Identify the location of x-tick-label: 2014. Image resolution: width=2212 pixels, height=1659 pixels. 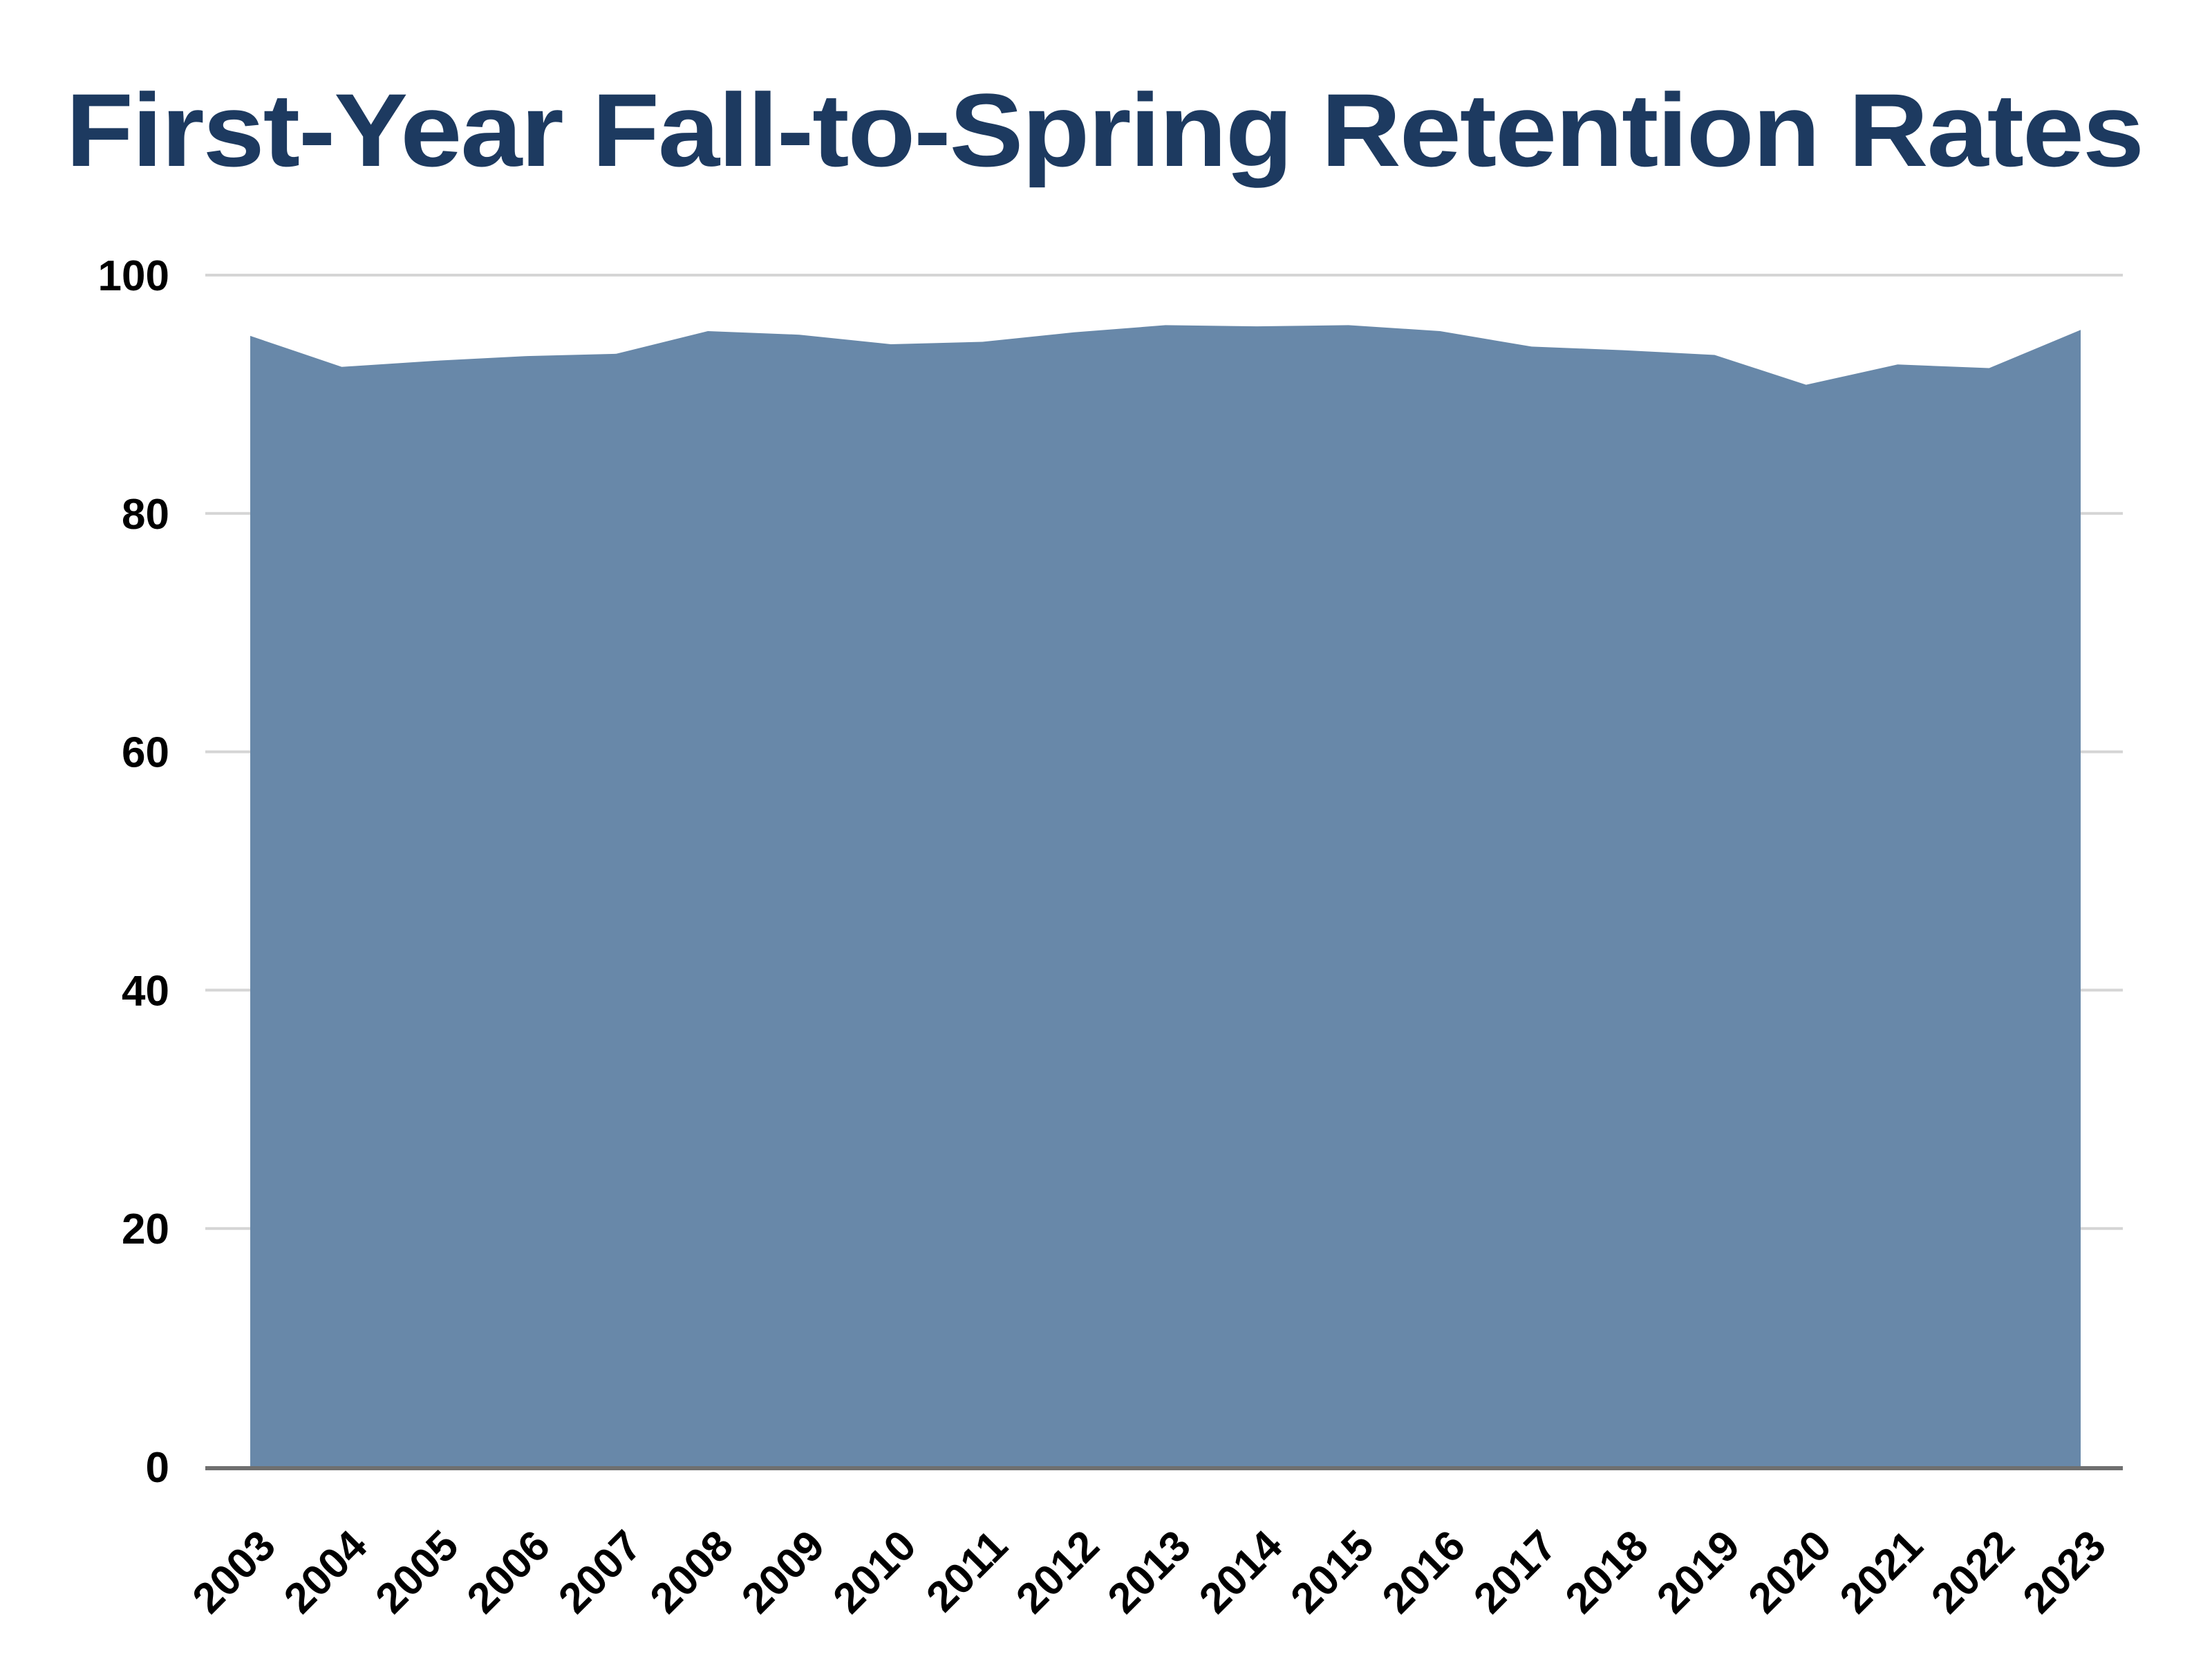
(1241, 1572).